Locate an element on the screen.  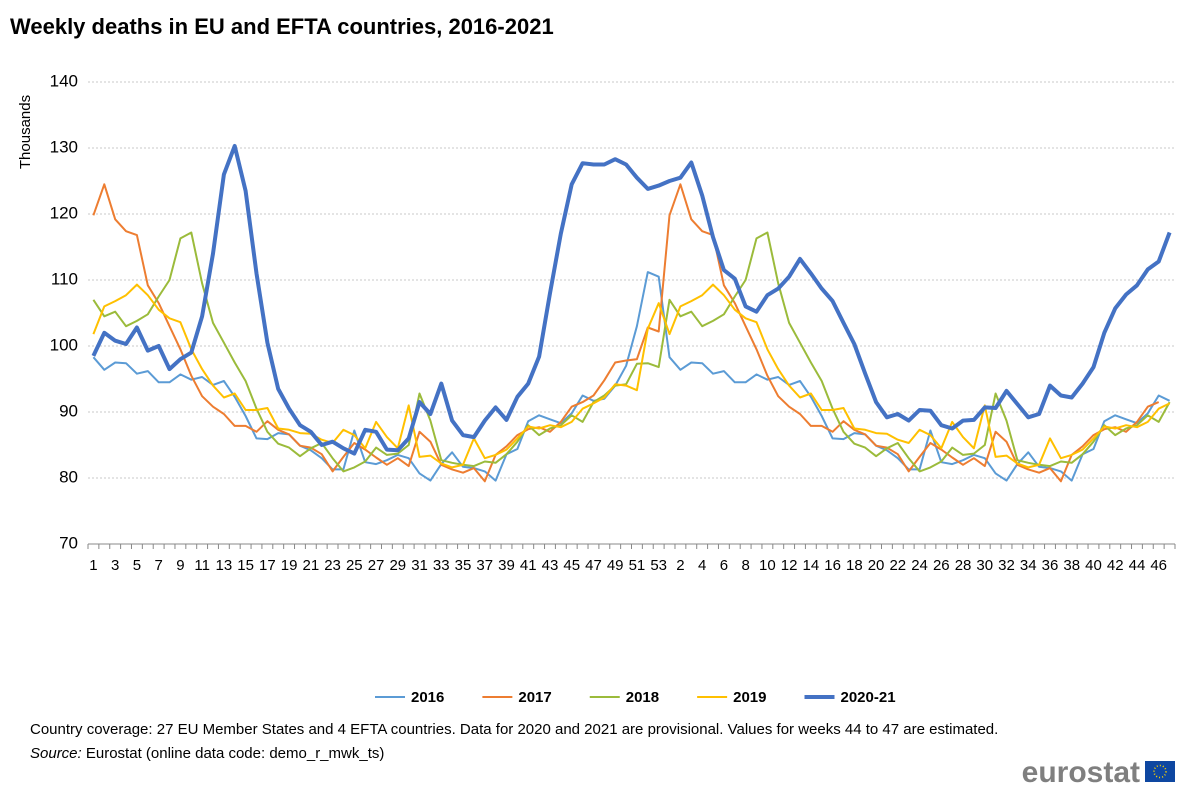
flag-stars is located at coordinates (1160, 771).